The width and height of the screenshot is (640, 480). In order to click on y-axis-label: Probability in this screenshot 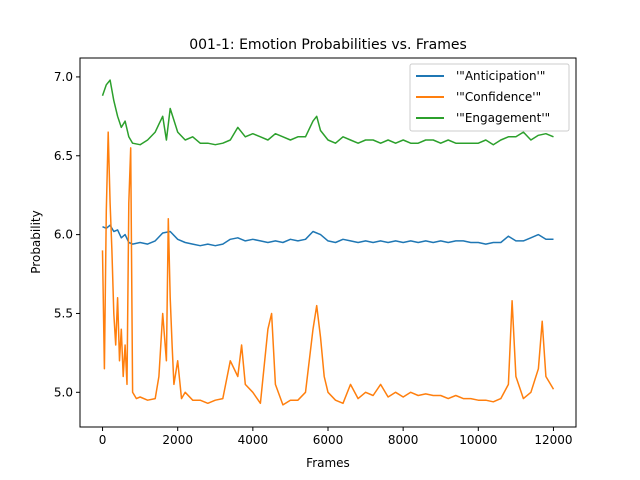, I will do `click(36, 241)`.